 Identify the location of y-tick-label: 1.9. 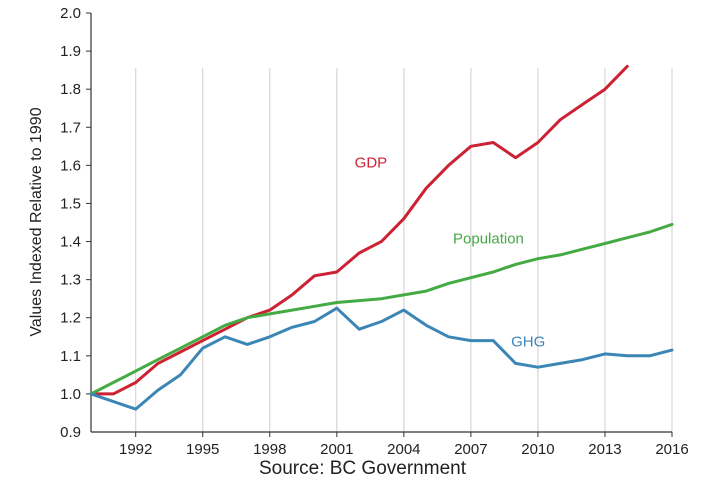
(70, 51).